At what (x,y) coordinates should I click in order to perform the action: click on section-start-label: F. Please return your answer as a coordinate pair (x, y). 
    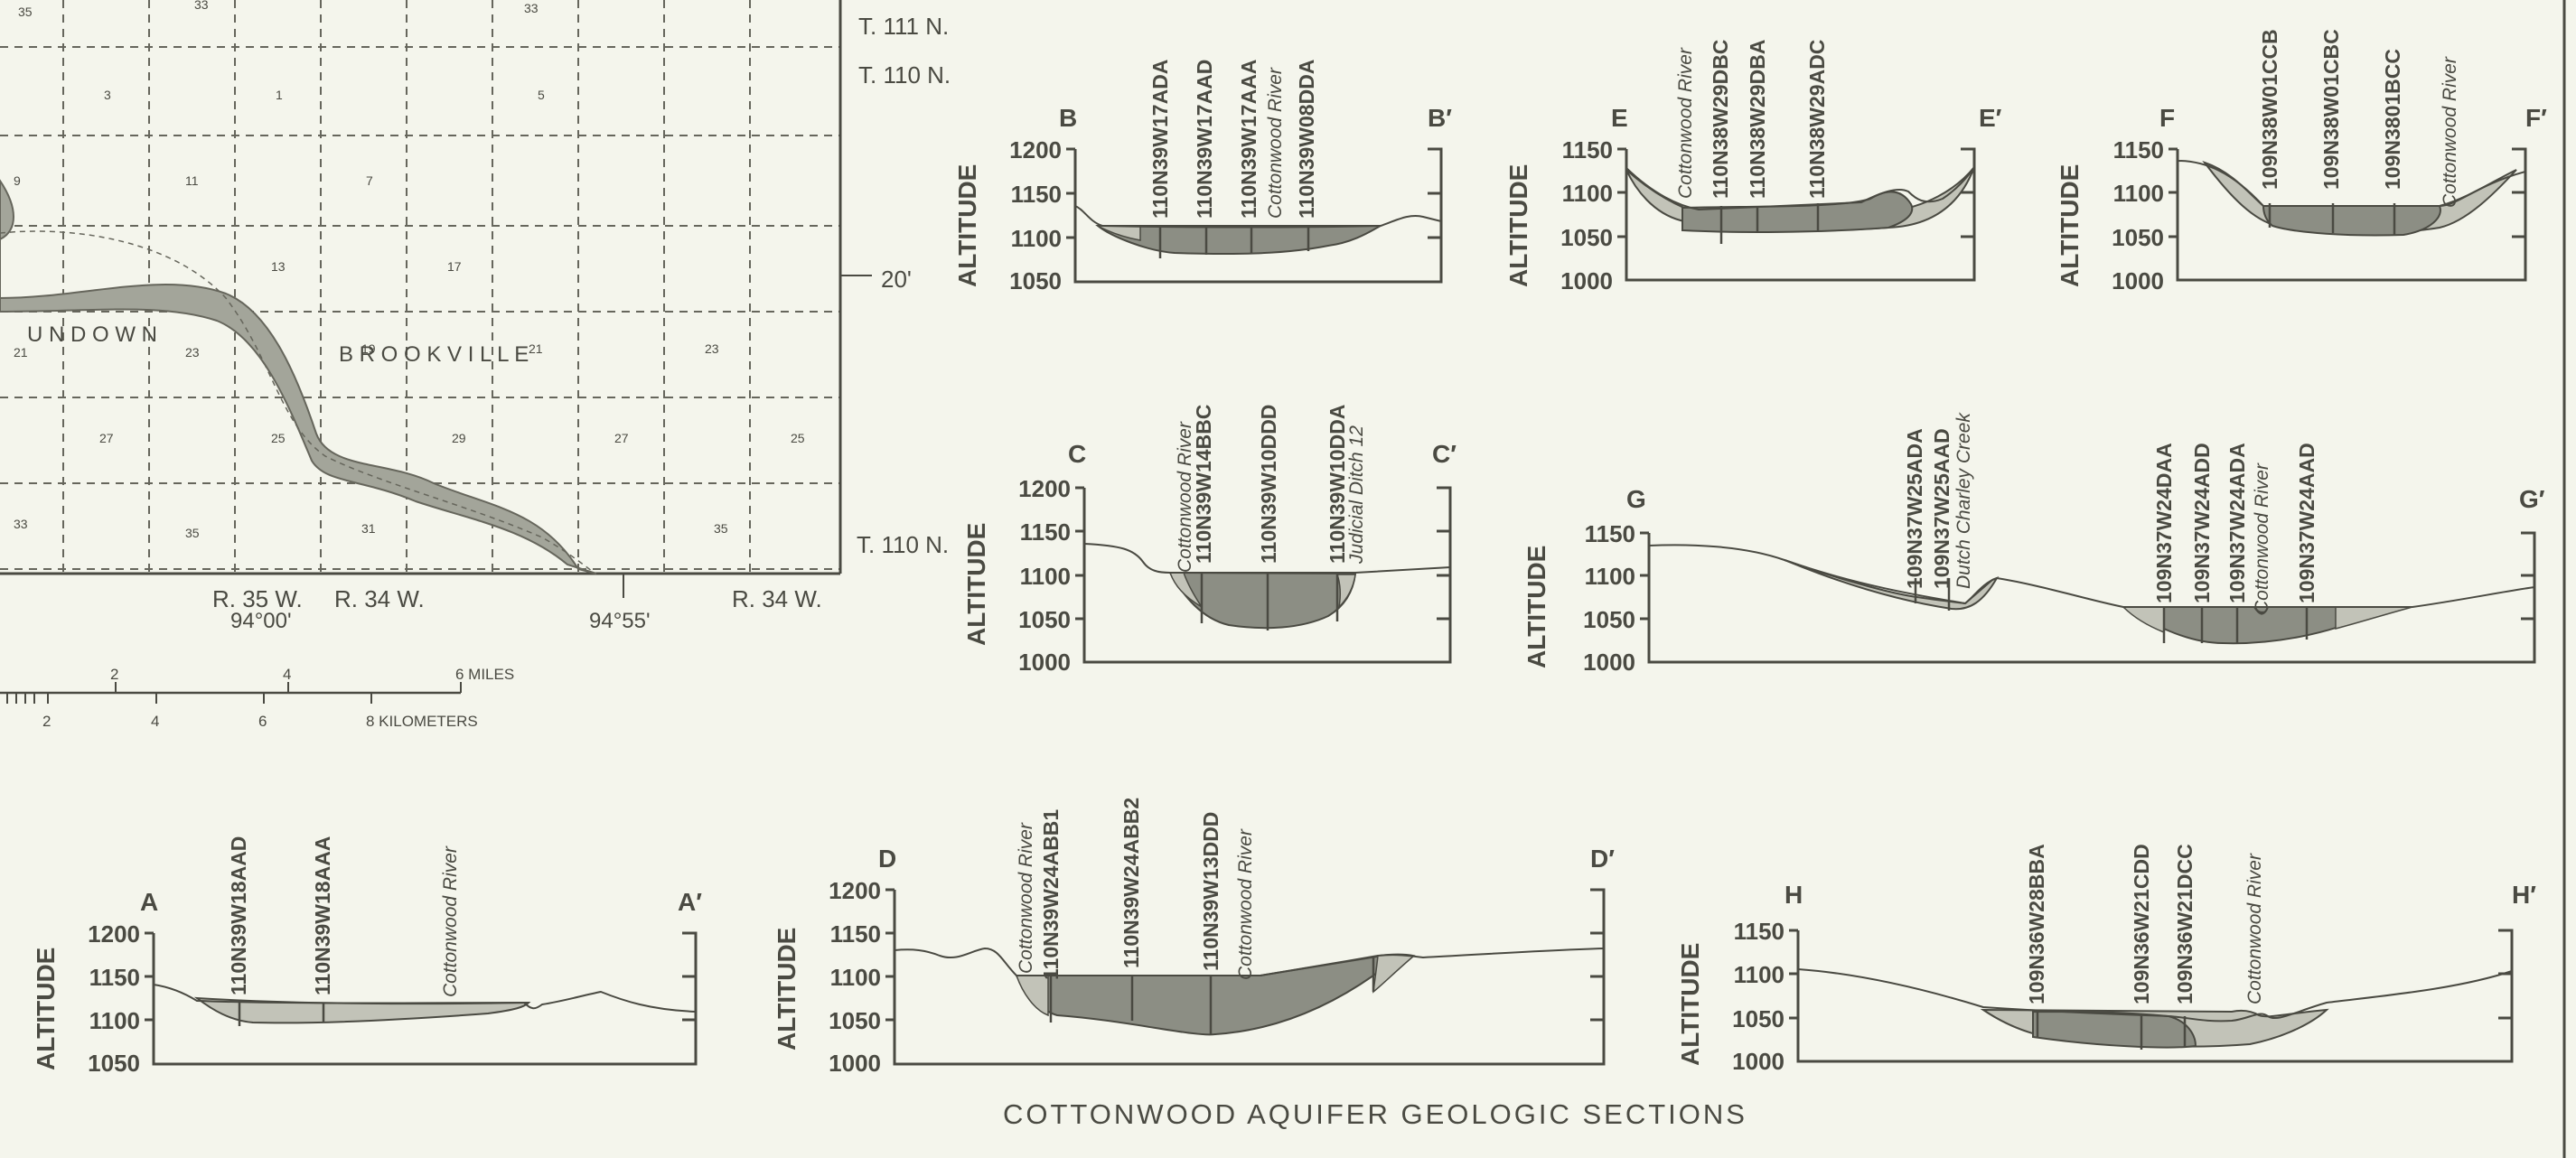
    Looking at the image, I should click on (2167, 118).